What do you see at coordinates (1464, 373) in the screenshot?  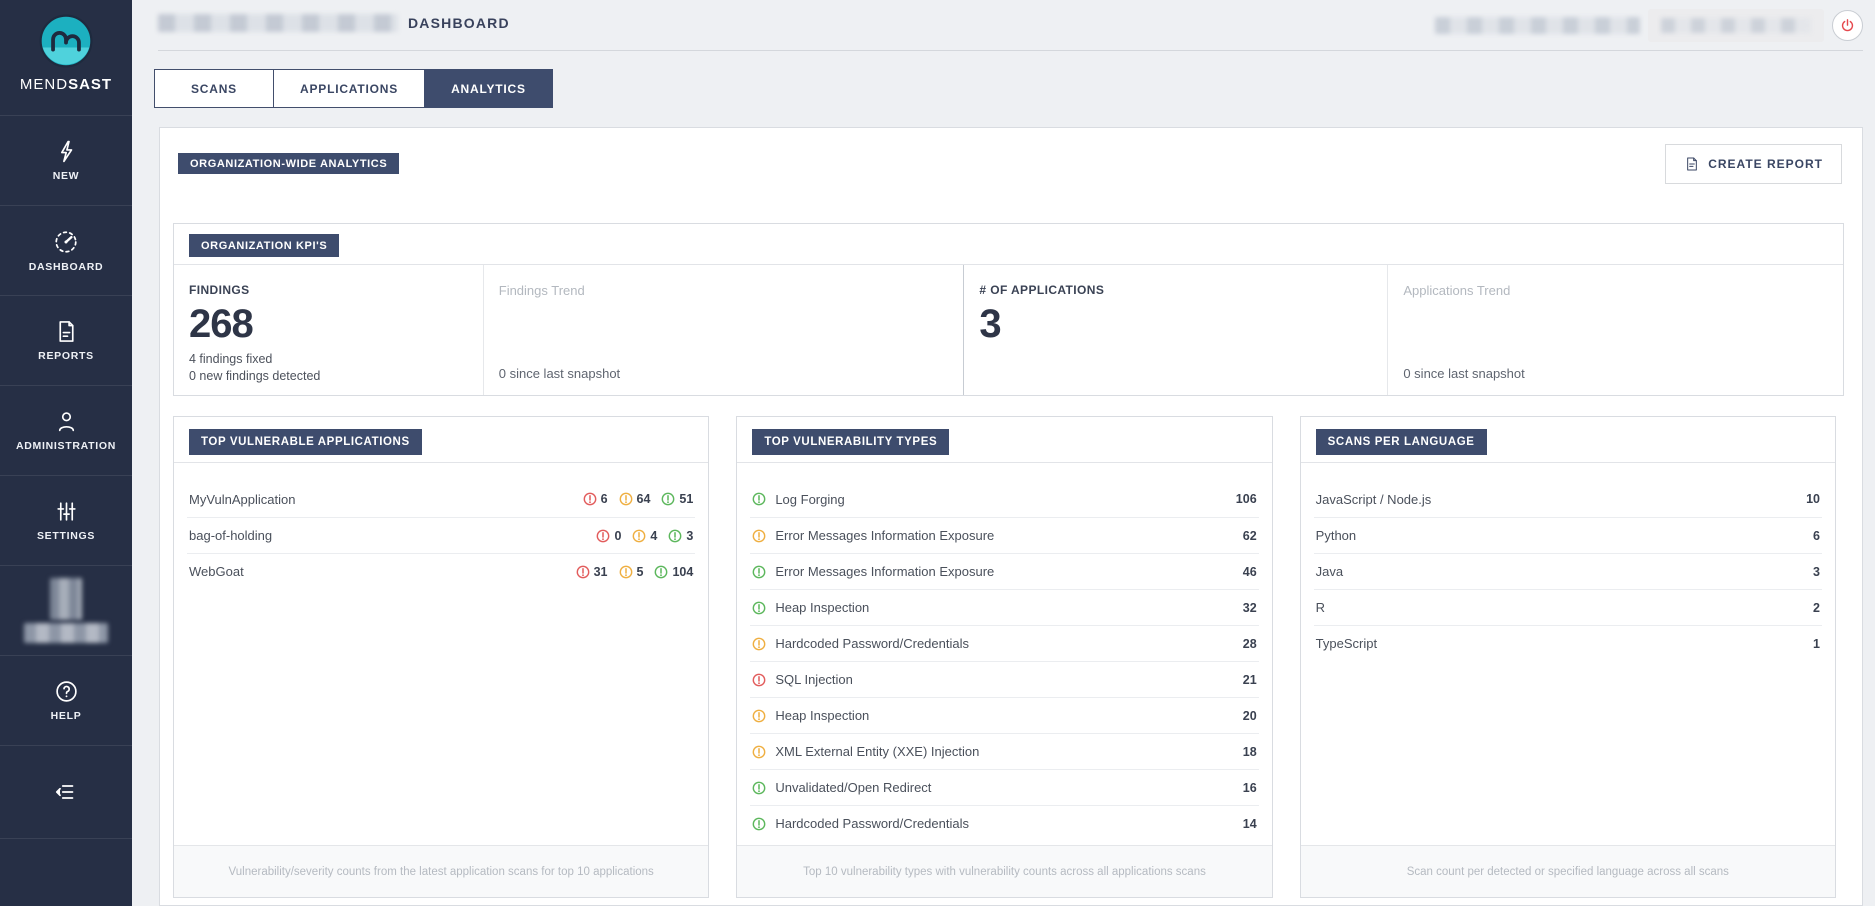 I see `applications-trend-value: 0 since last snapshot` at bounding box center [1464, 373].